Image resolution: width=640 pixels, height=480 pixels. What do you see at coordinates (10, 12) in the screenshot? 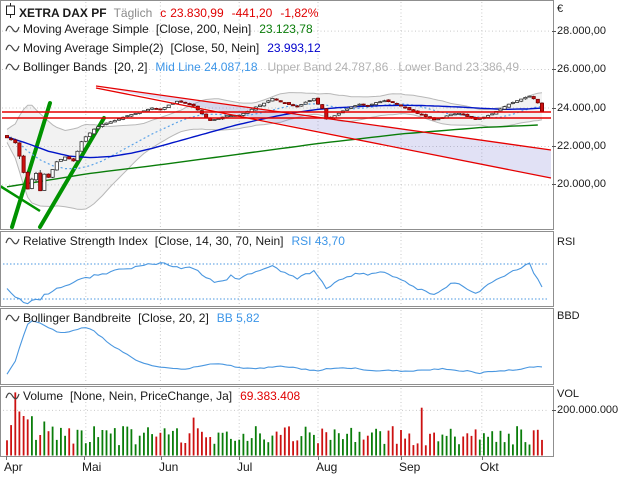
I see `candlestick-icon` at bounding box center [10, 12].